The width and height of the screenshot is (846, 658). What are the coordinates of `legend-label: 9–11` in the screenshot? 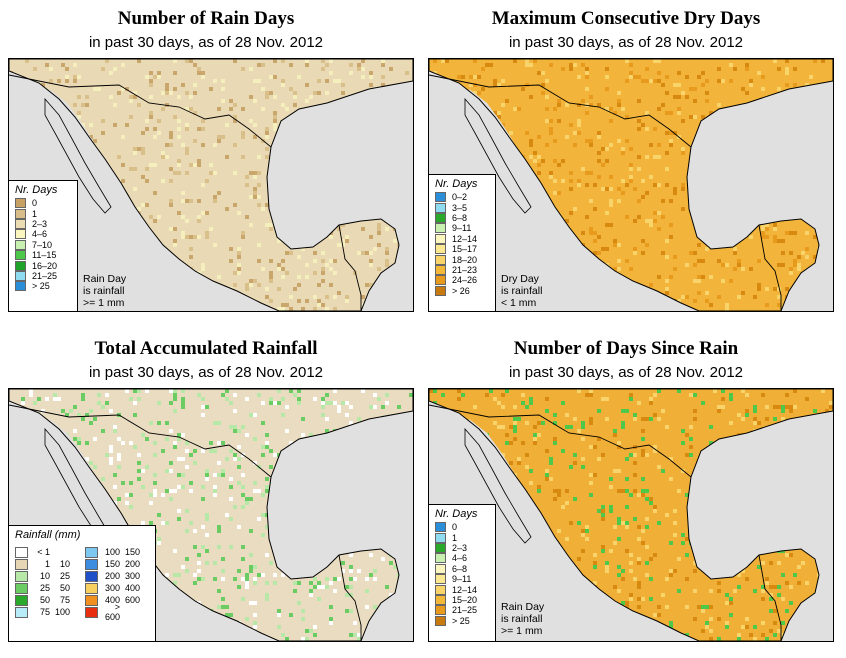 It's located at (462, 579).